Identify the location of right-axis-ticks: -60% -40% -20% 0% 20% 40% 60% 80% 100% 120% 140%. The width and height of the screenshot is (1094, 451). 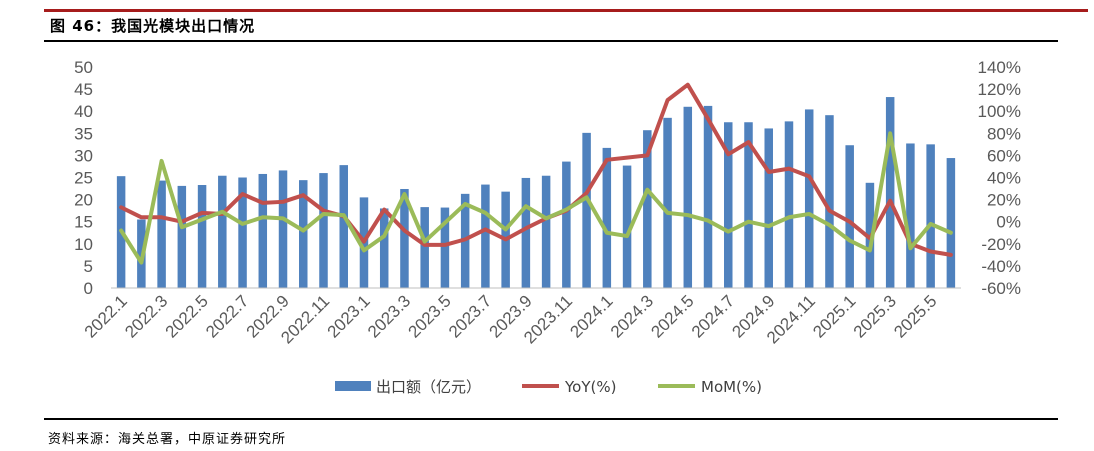
(999, 178).